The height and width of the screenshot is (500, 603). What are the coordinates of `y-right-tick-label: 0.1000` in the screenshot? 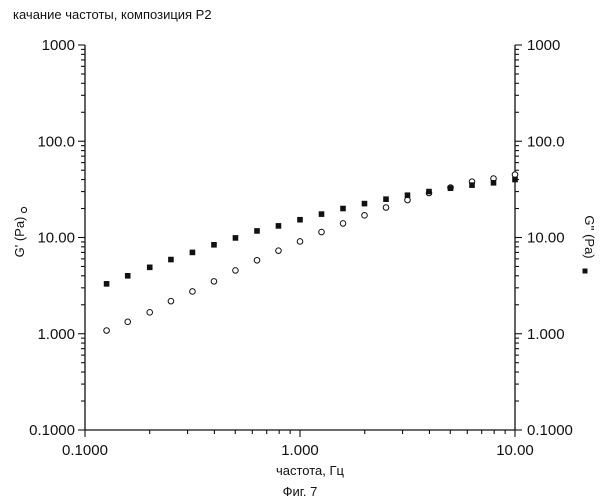 It's located at (550, 430).